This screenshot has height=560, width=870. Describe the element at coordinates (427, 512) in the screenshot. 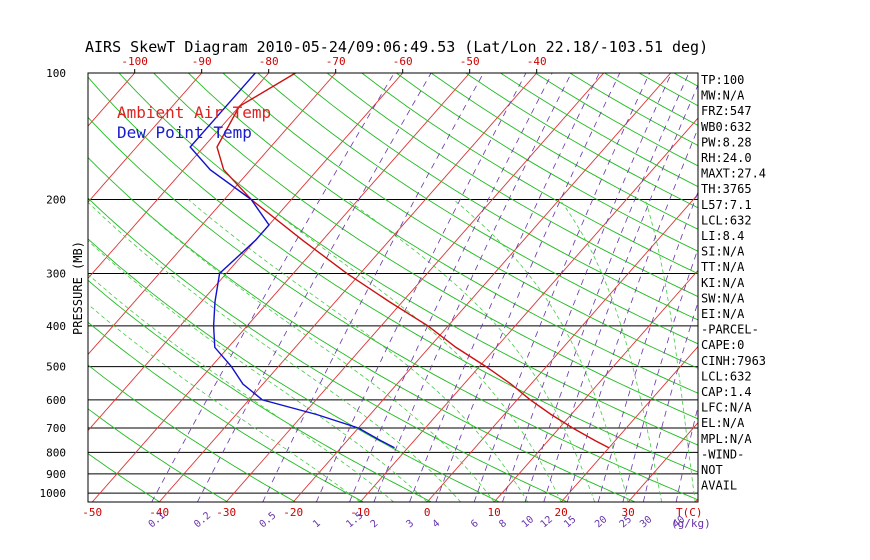

I see `bottom-temp-tick-label: 0` at that location.